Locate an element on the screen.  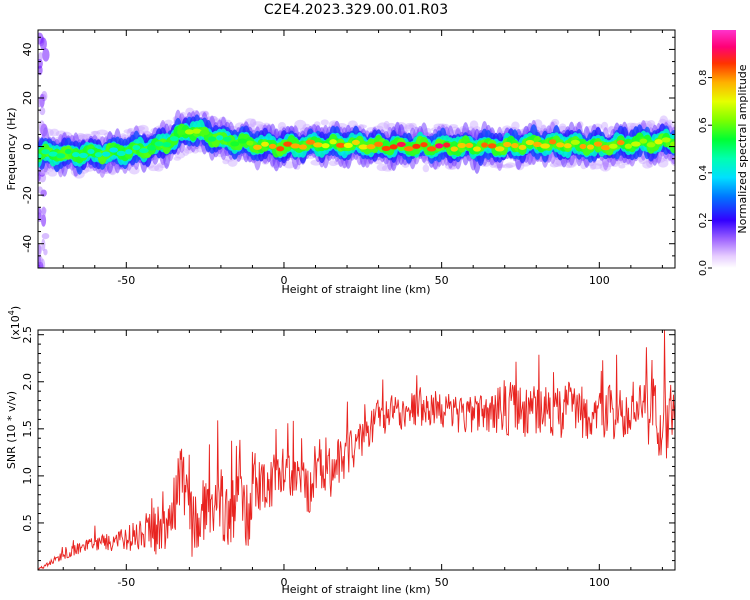
snr-y-tick-label: 2.0 is located at coordinates (27, 382).